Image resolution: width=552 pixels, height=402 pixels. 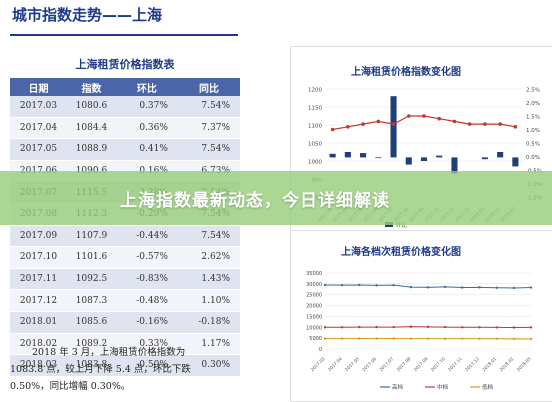 What do you see at coordinates (146, 128) in the screenshot?
I see `cell-mom: 0.36%` at bounding box center [146, 128].